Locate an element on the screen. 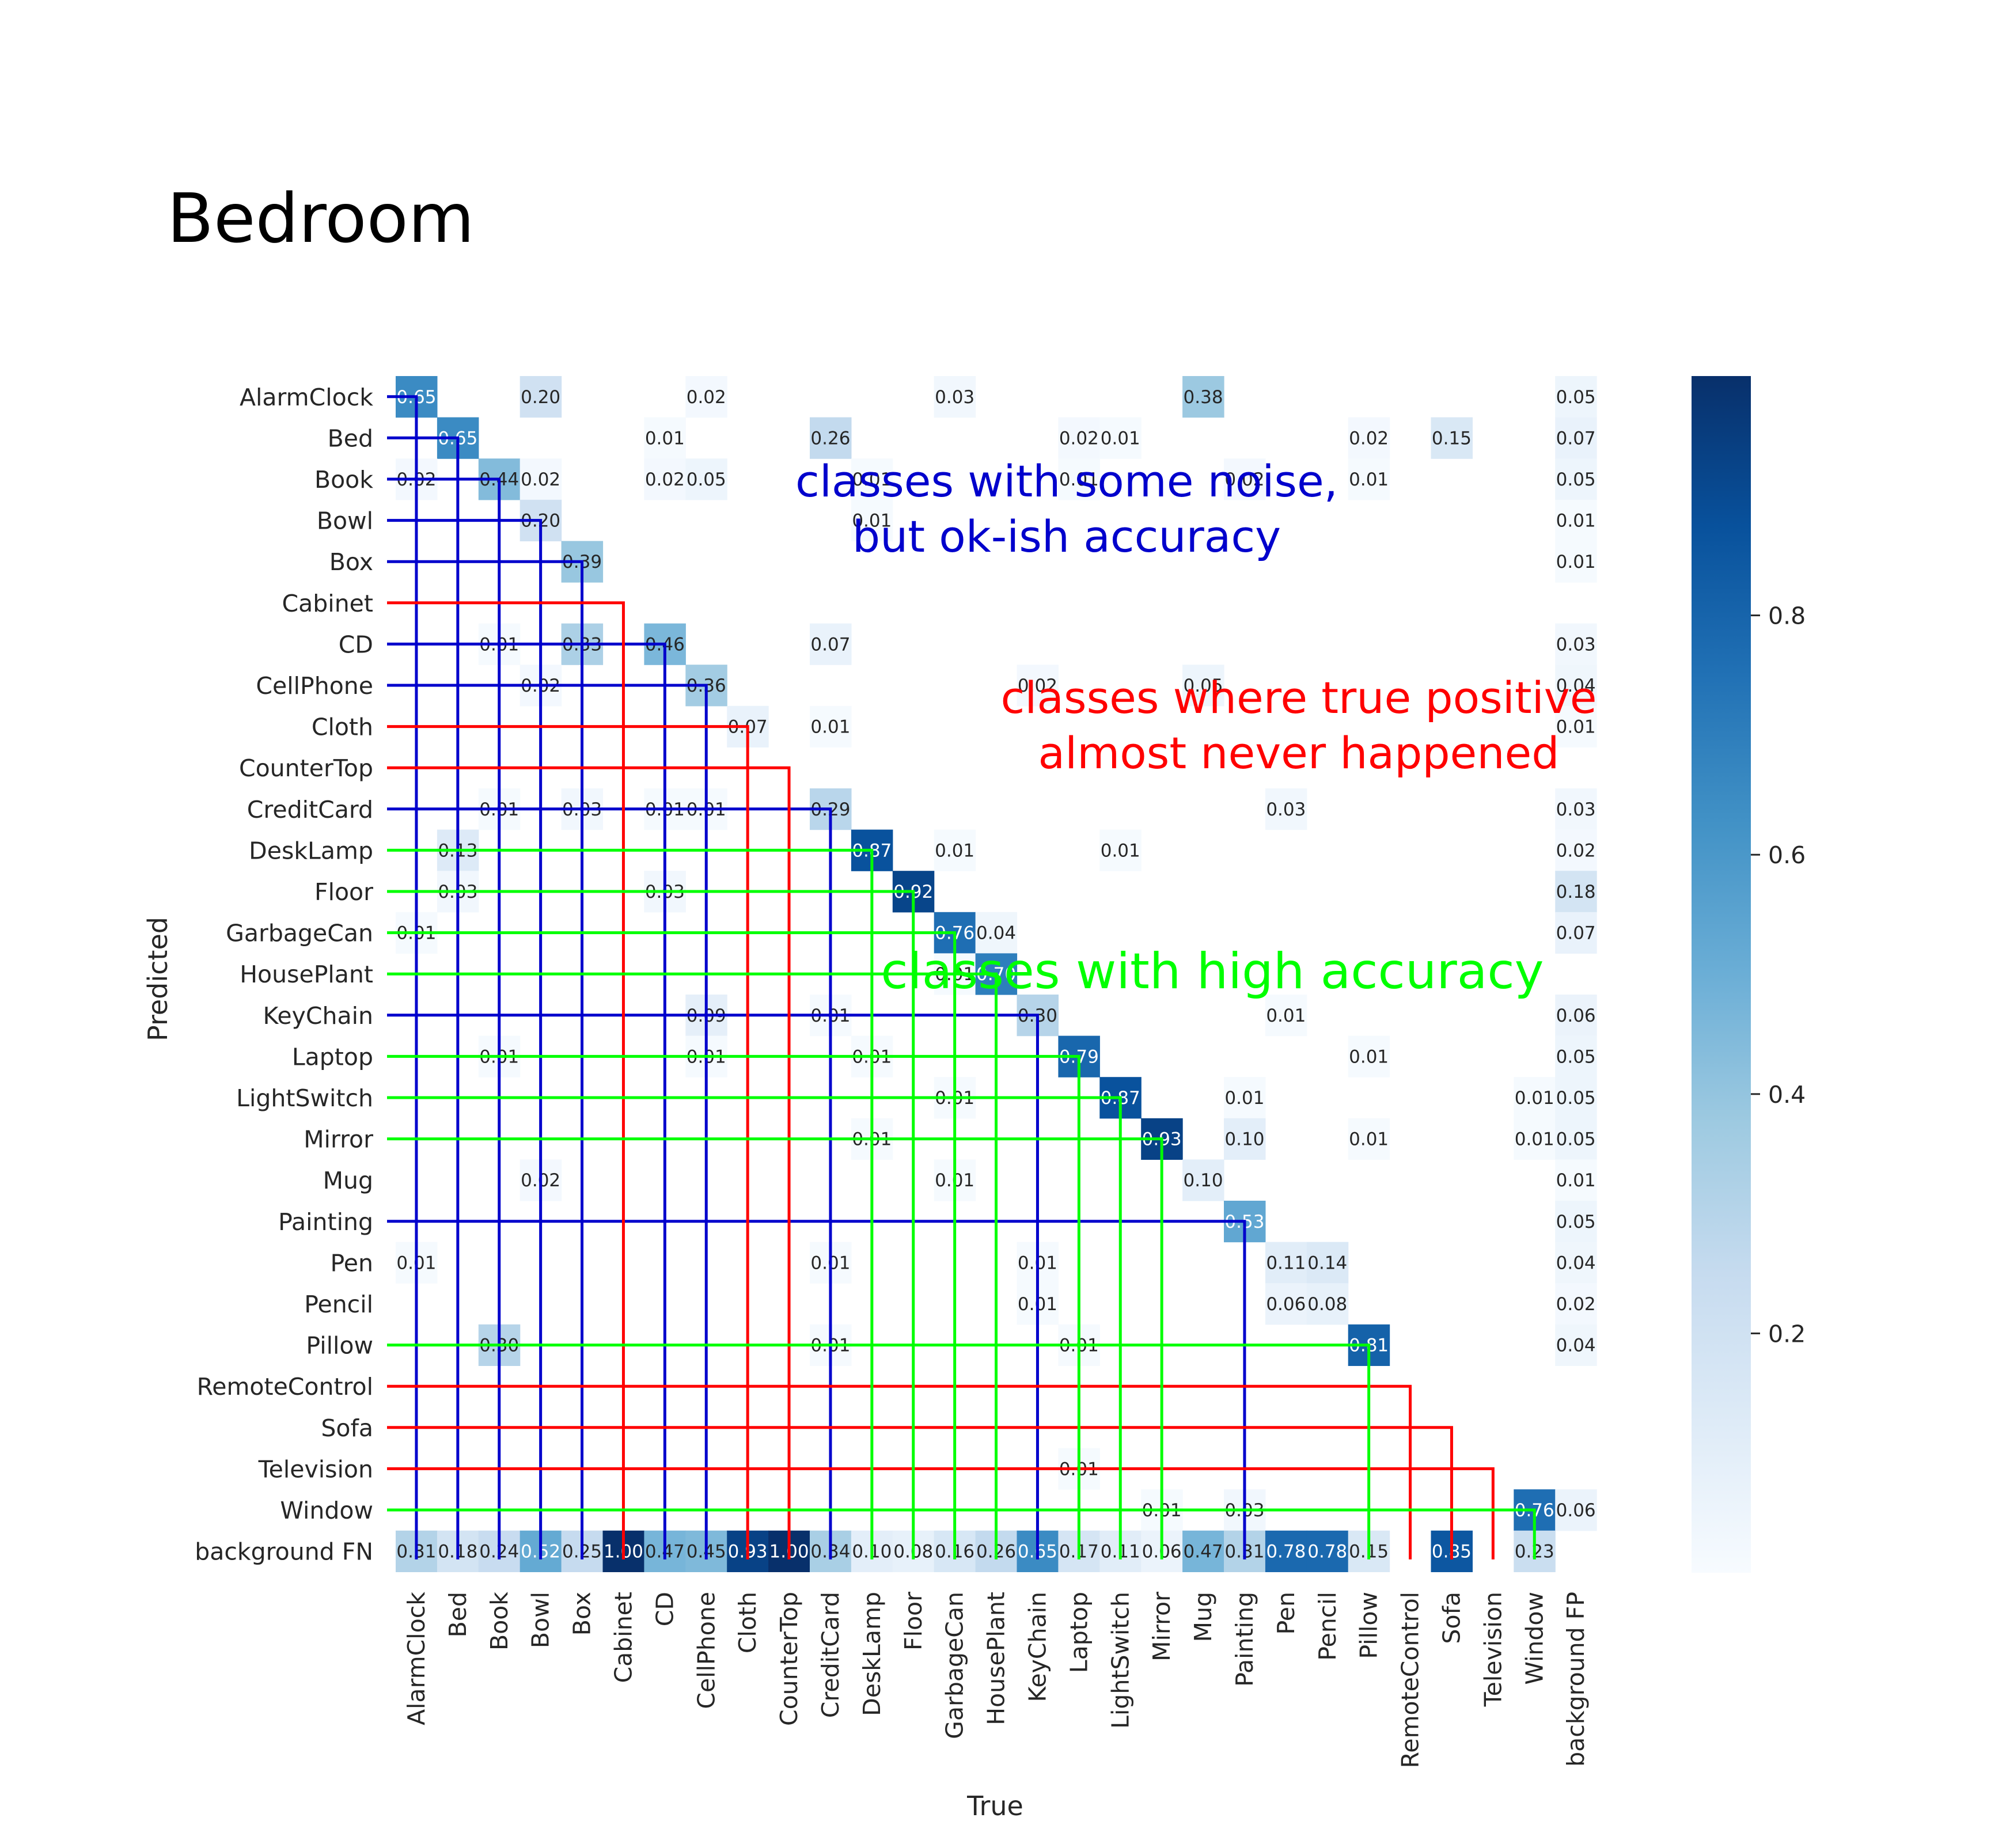  y-tick-label: Cloth is located at coordinates (343, 727).